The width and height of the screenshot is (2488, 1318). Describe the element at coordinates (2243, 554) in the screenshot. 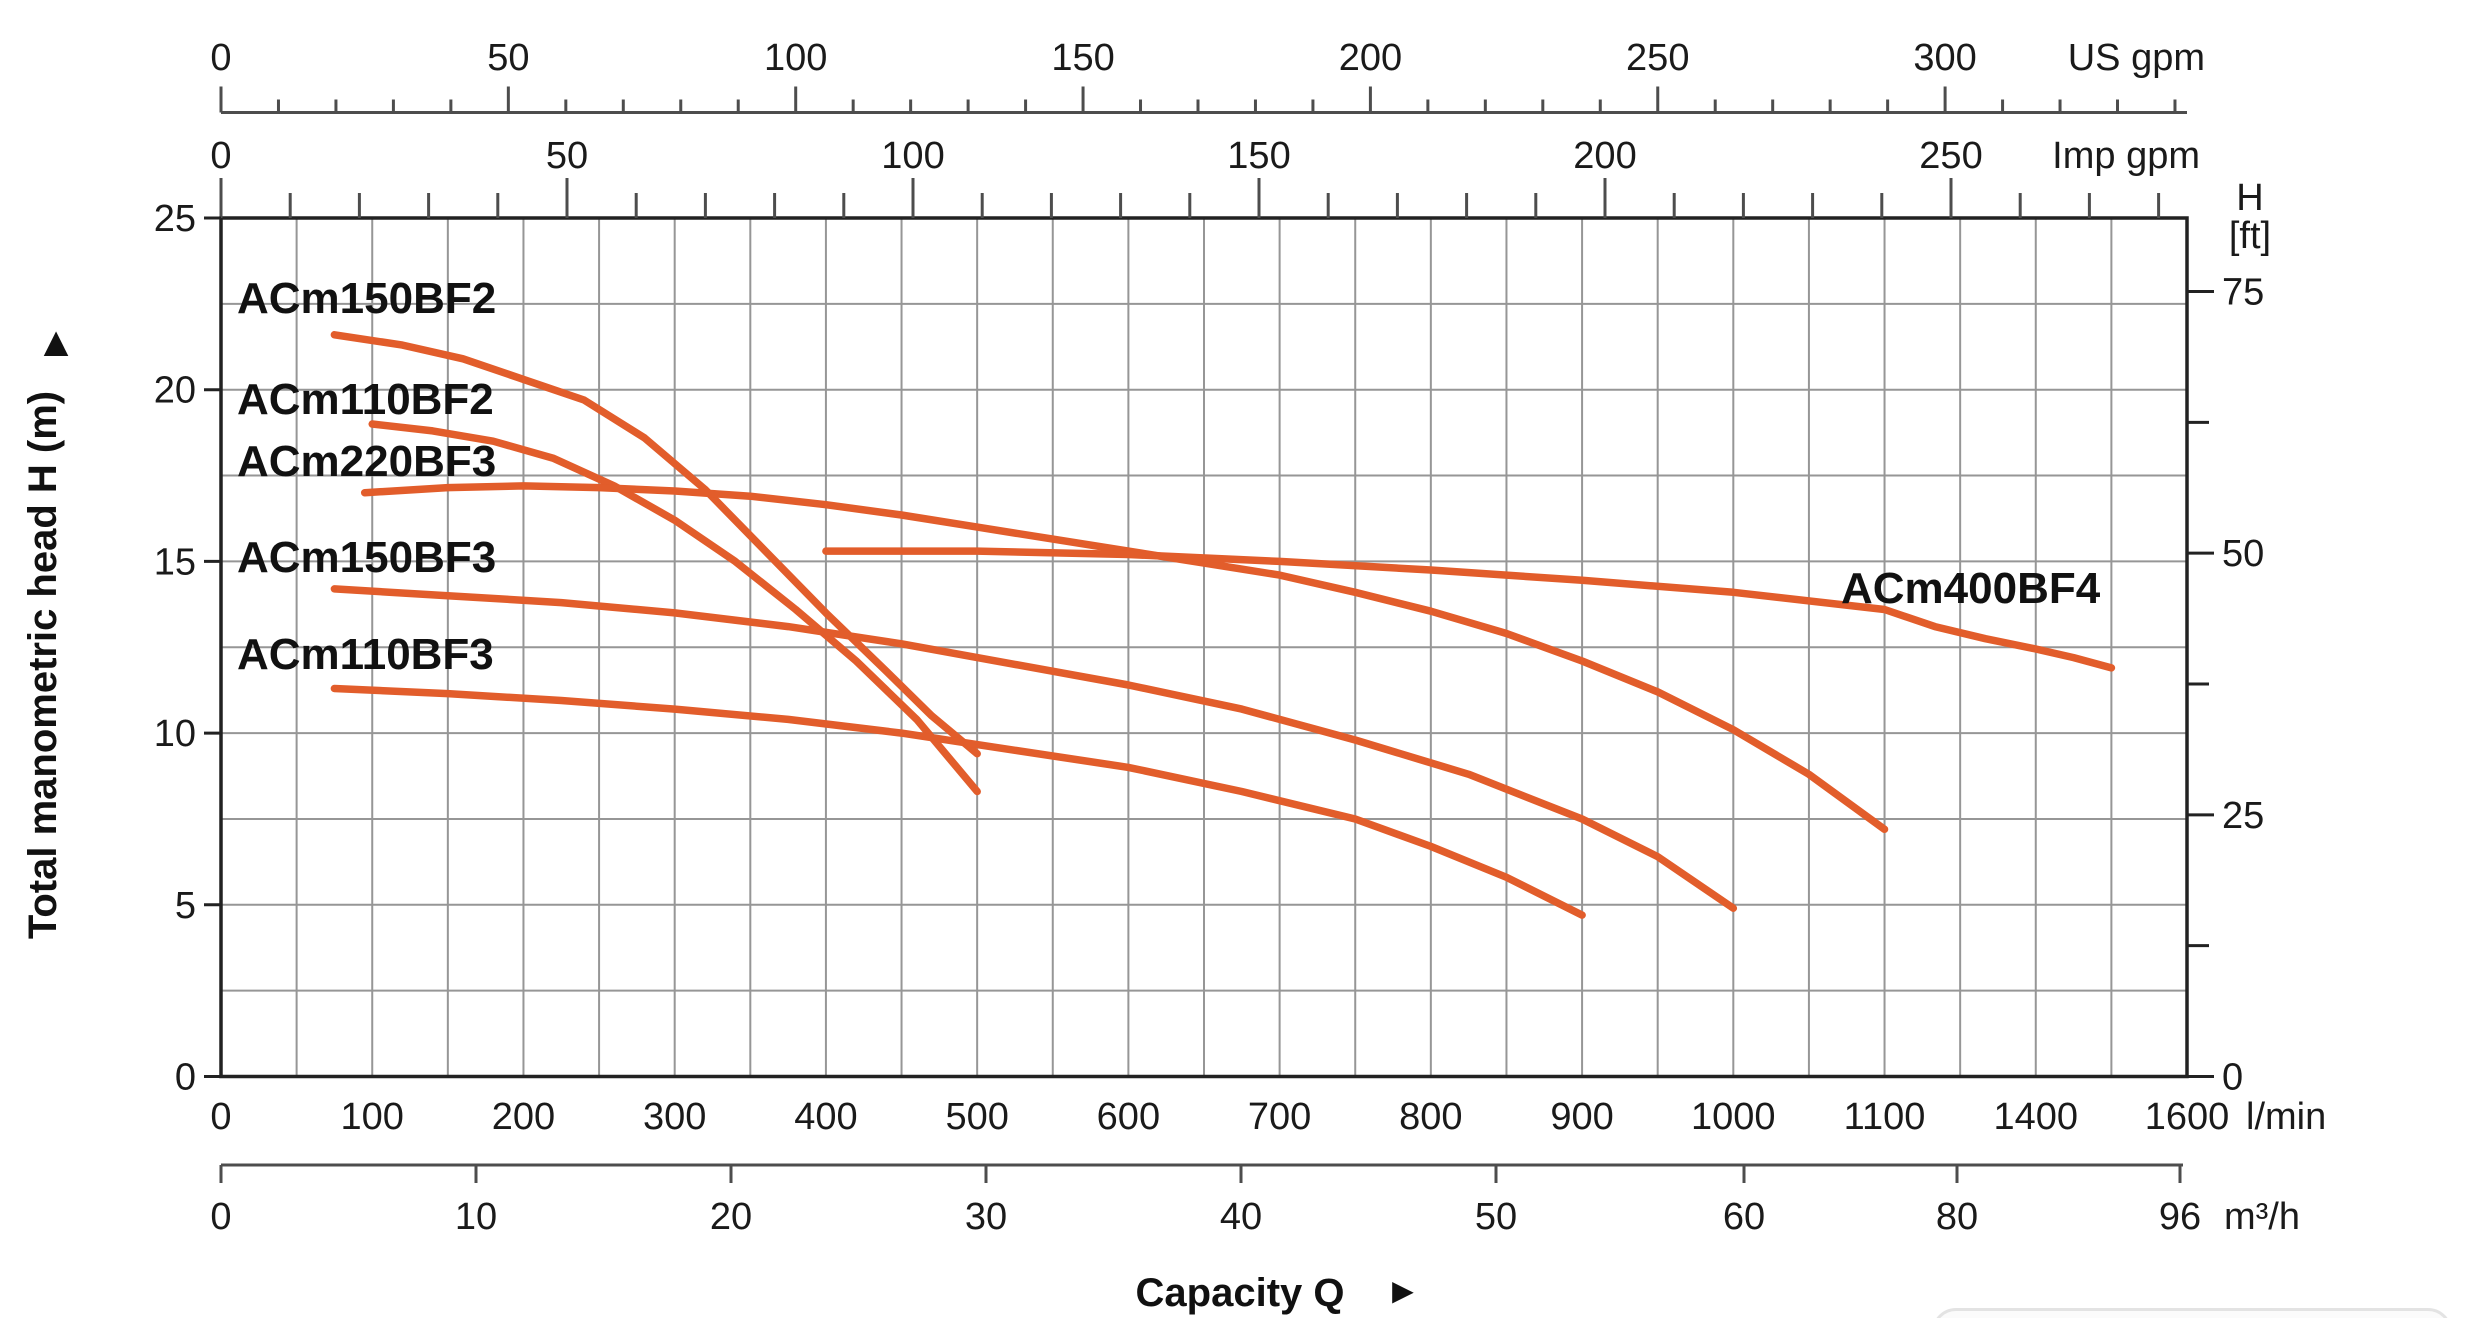

I see `head-ft-tick-label: 50` at that location.